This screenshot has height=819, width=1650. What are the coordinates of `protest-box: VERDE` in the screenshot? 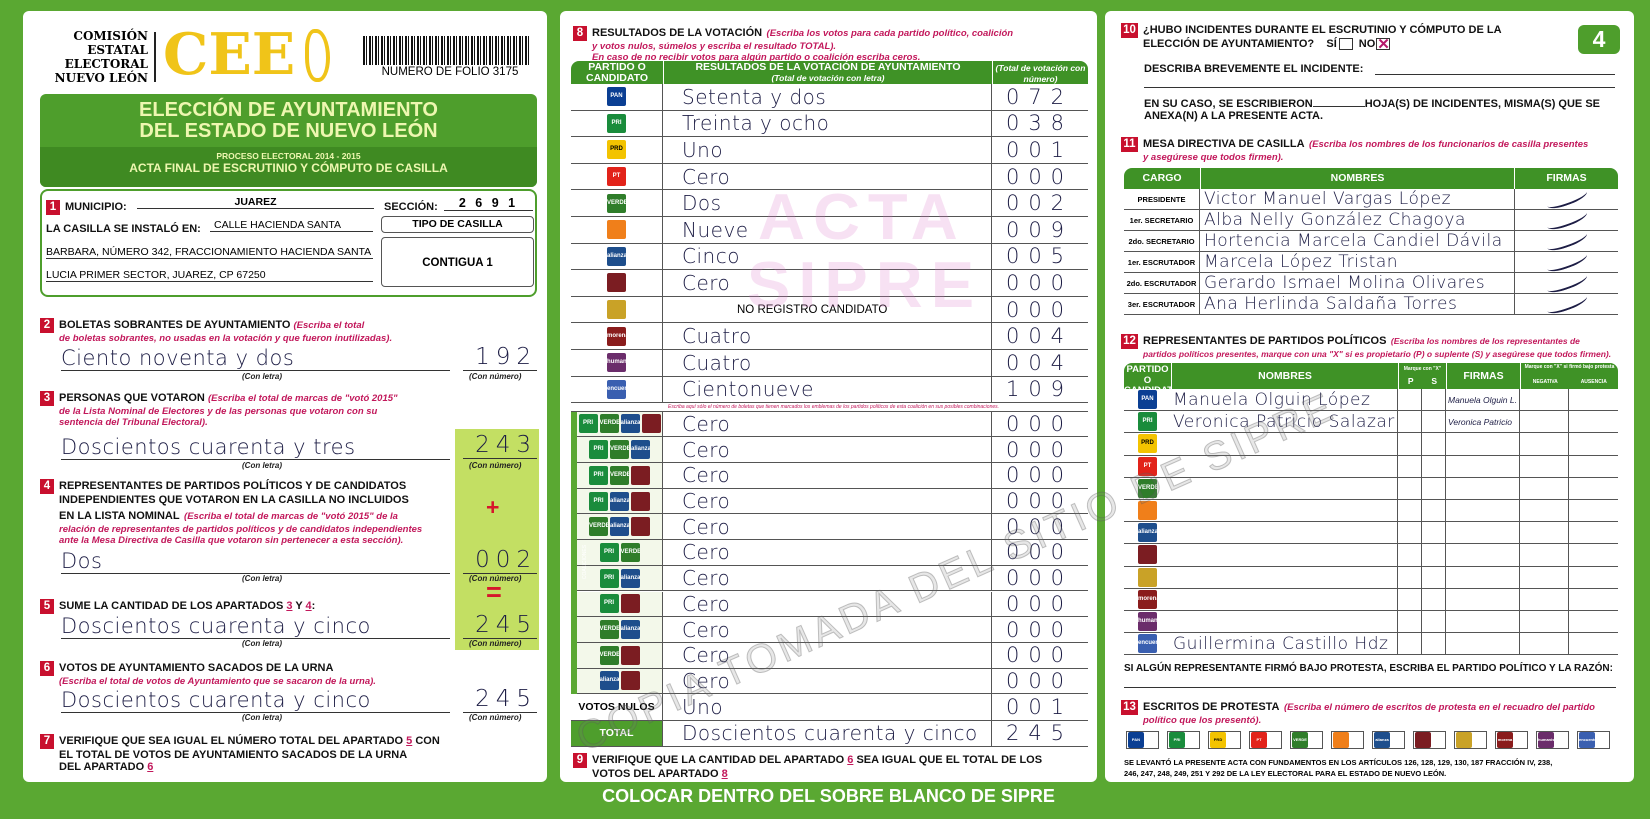 It's located at (1306, 740).